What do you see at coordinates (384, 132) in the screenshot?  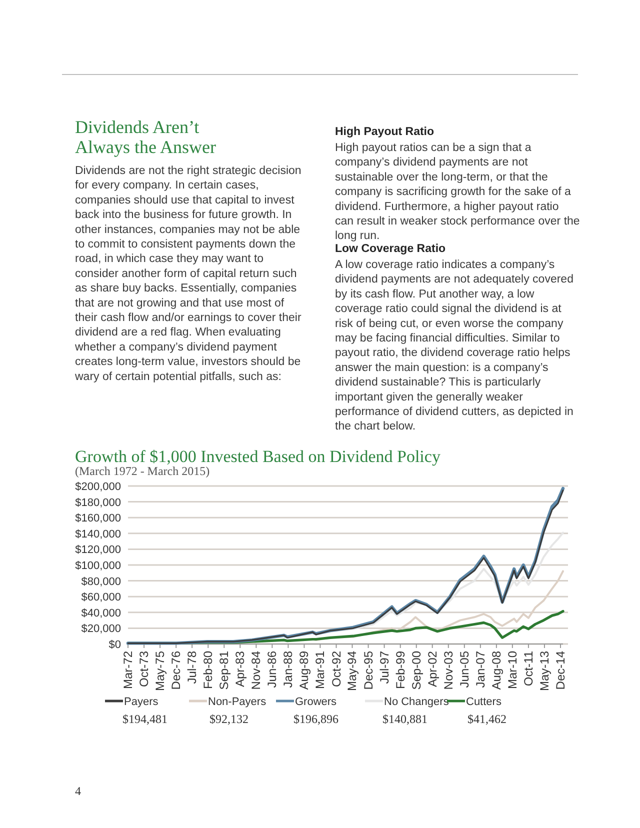 I see `text: High Payout Ratio` at bounding box center [384, 132].